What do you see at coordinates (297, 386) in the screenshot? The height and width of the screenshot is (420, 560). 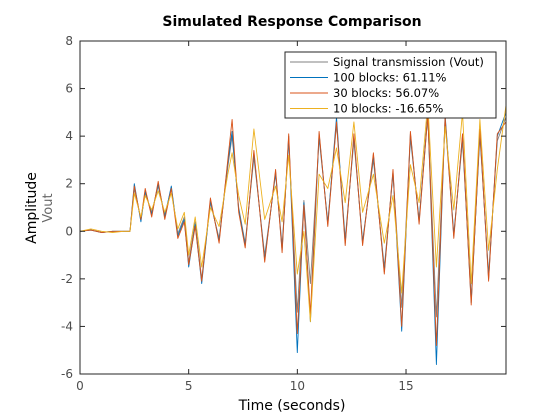 I see `x-tick-label-2: 10` at bounding box center [297, 386].